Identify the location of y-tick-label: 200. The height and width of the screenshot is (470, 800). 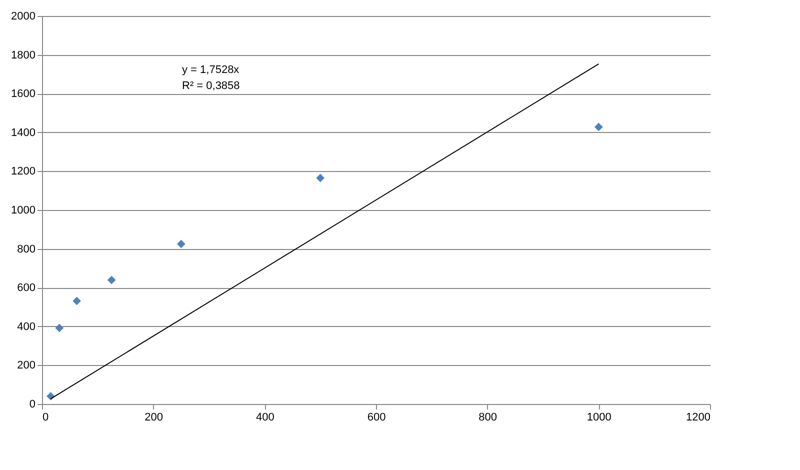
(26, 366).